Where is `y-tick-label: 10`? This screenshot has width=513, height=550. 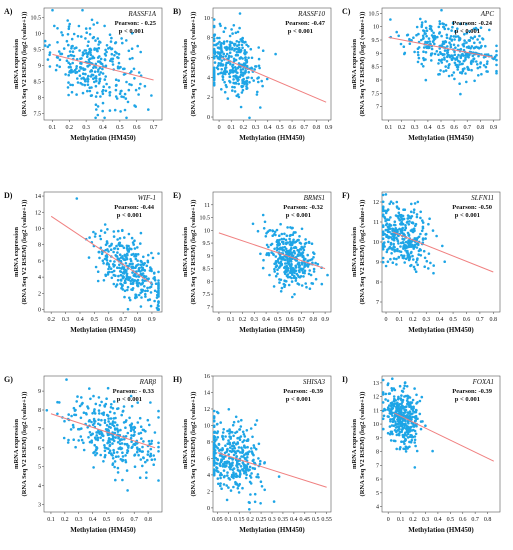 y-tick-label: 10 is located at coordinates (376, 243).